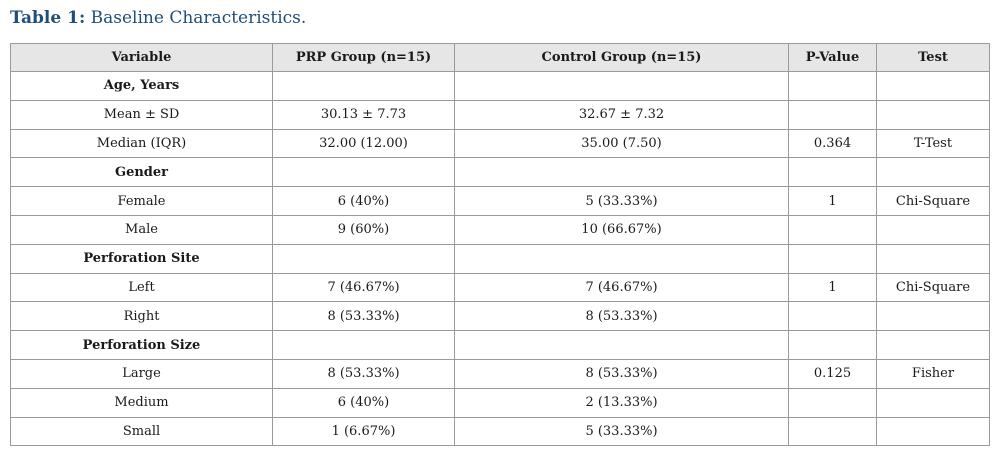 This screenshot has width=1004, height=452. I want to click on table-caption-text: Baseline Characteristics., so click(198, 18).